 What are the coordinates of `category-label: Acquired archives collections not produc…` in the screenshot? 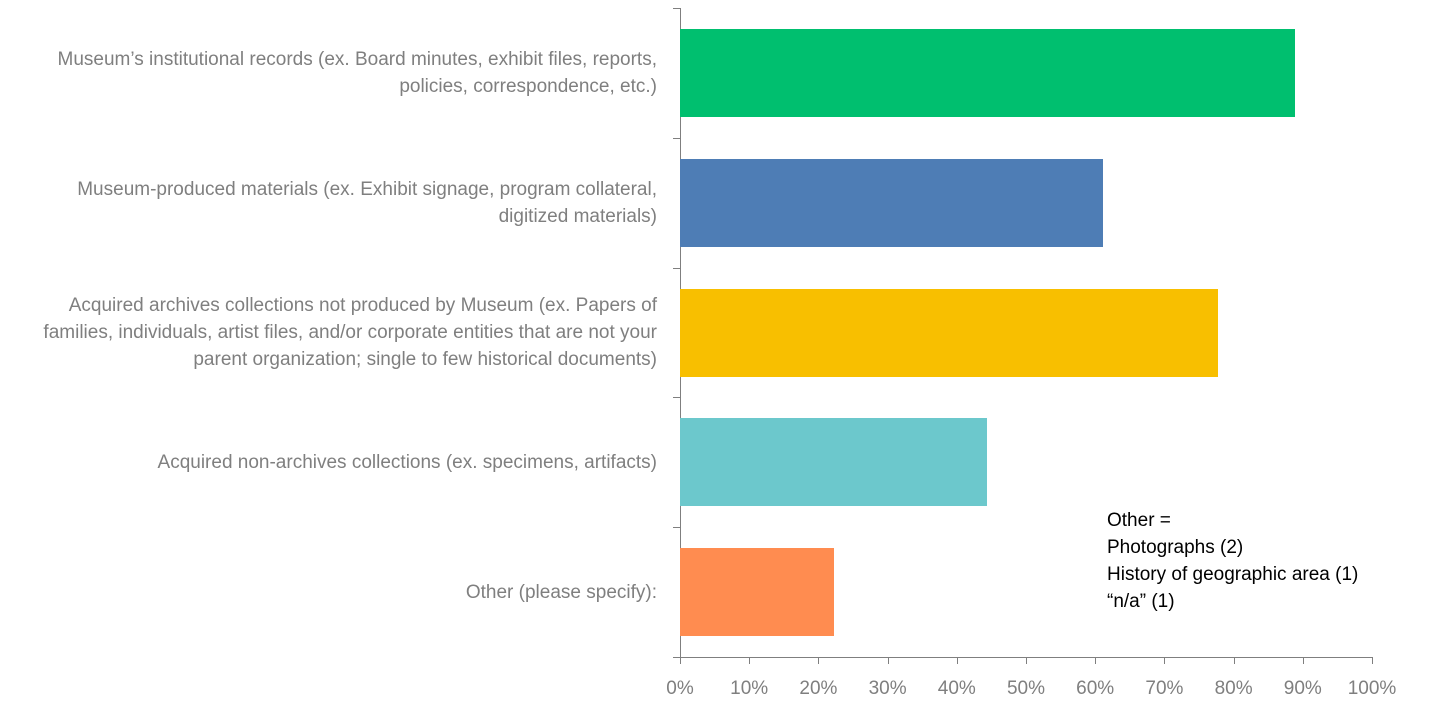 It's located at (350, 332).